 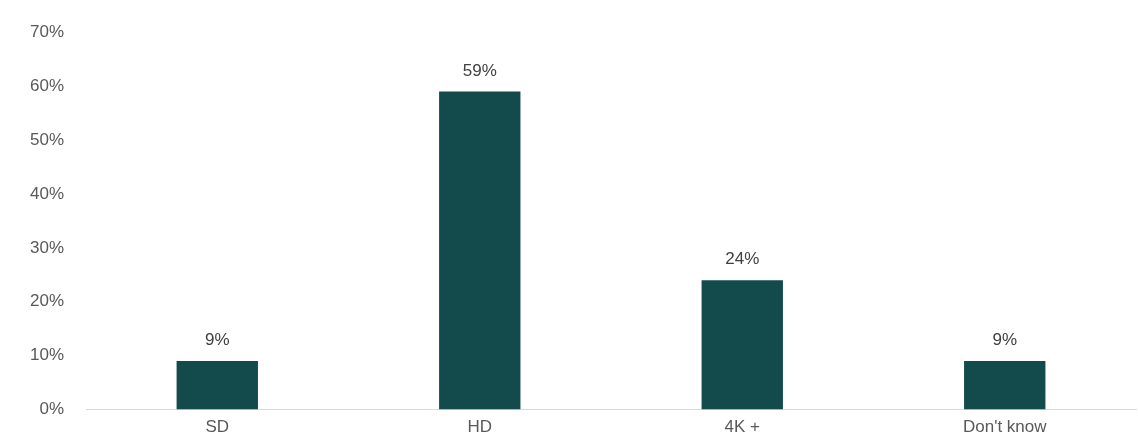 What do you see at coordinates (479, 70) in the screenshot?
I see `data-label: 59%` at bounding box center [479, 70].